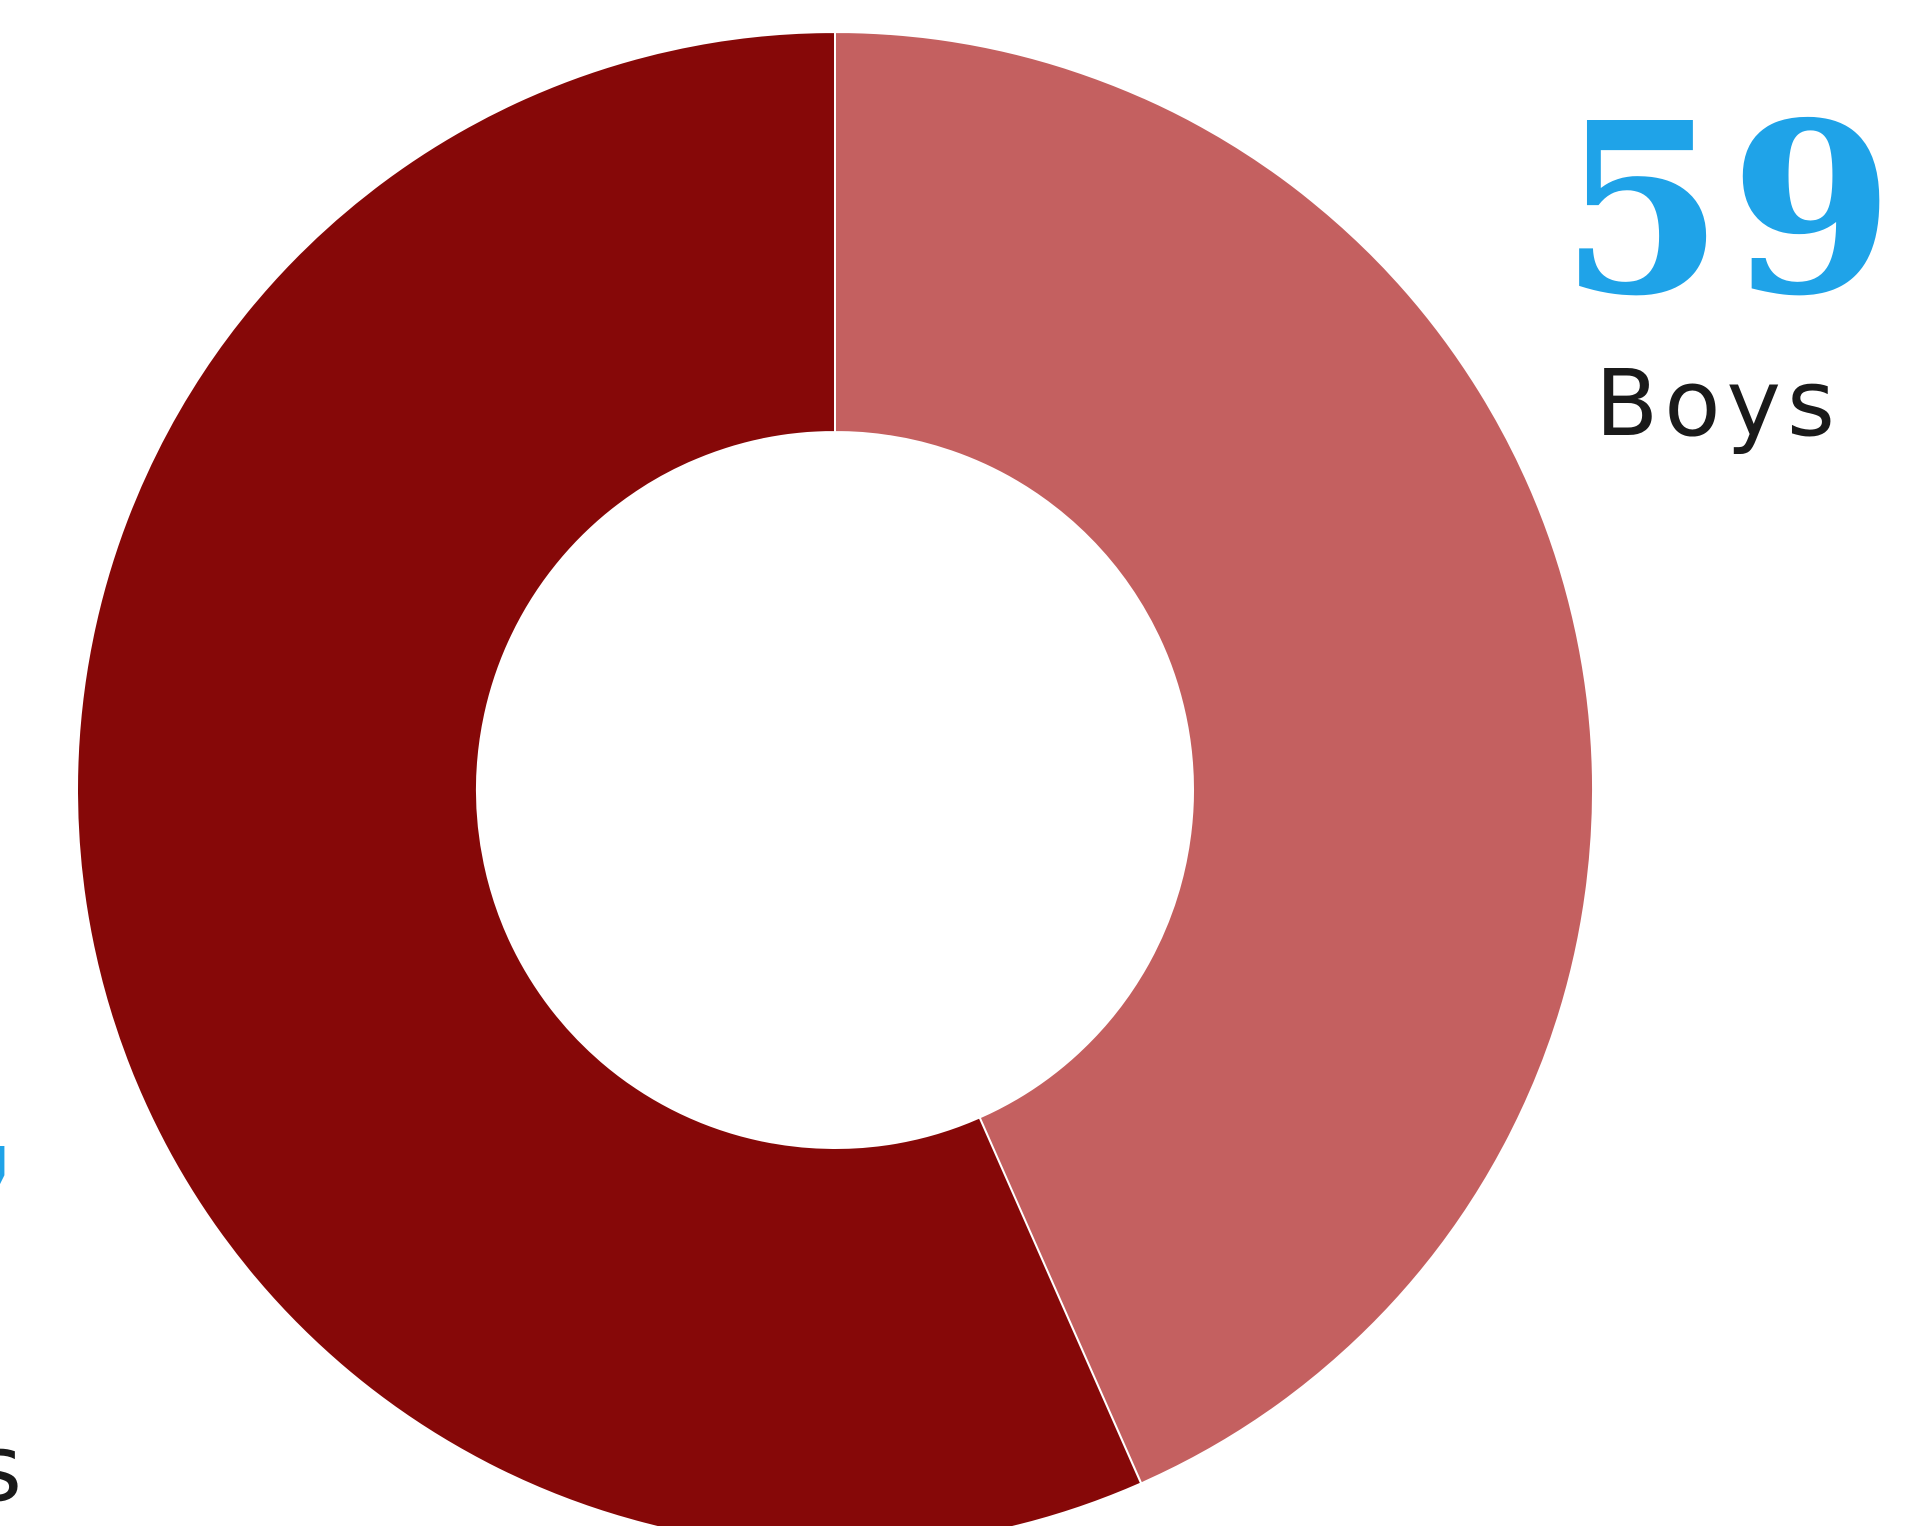 The width and height of the screenshot is (1913, 1526). I want to click on girls-category-label: s, so click(14, 1468).